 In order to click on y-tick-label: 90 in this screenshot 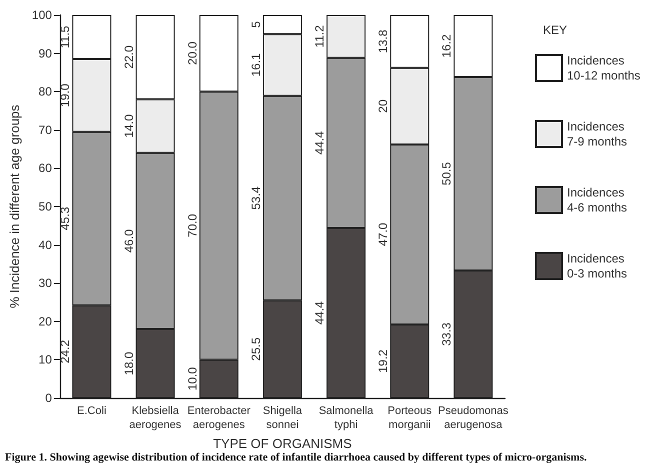, I will do `click(45, 53)`.